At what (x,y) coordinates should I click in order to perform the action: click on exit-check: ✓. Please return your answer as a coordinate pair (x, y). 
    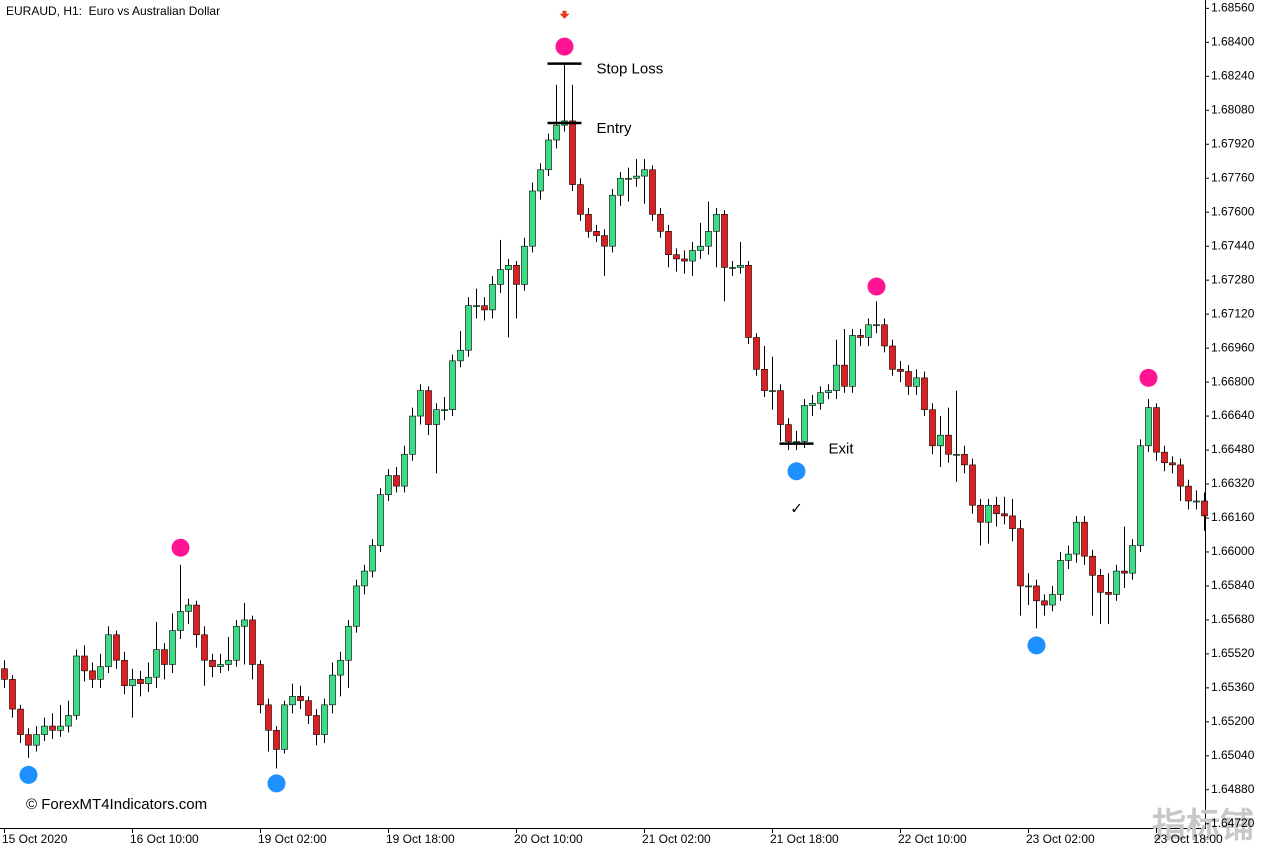
    Looking at the image, I should click on (796, 508).